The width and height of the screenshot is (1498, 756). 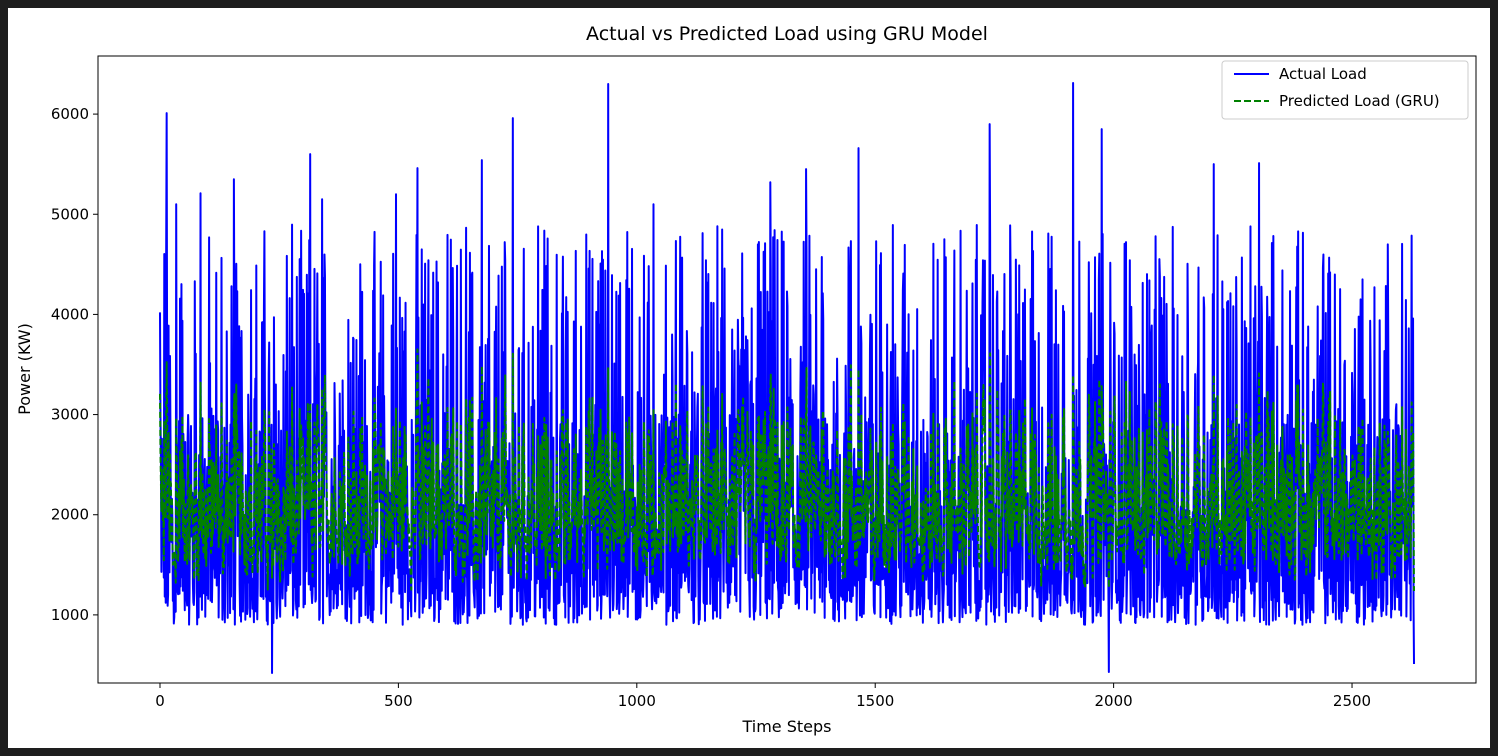 What do you see at coordinates (787, 34) in the screenshot?
I see `chart-title: Actual vs Predicted Load using GRU Model` at bounding box center [787, 34].